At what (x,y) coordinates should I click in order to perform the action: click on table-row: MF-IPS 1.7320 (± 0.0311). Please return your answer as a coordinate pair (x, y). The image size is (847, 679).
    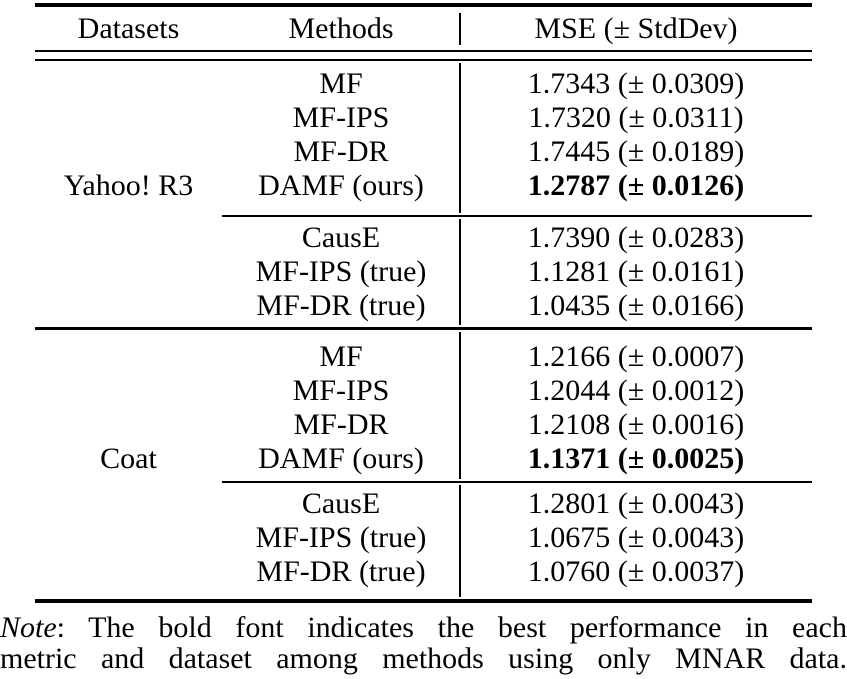
    Looking at the image, I should click on (423, 118).